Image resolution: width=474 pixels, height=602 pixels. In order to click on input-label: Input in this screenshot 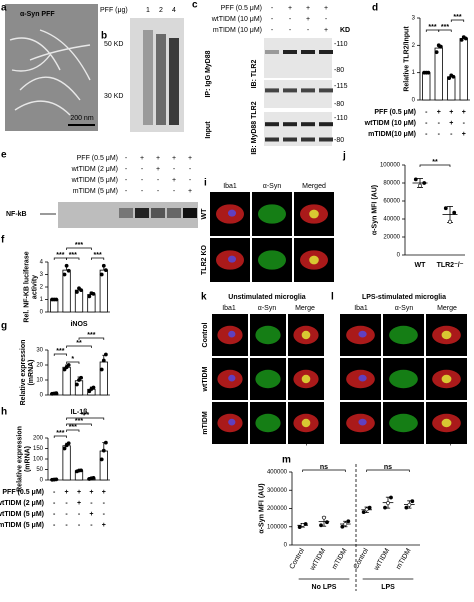, I will do `click(208, 130)`.